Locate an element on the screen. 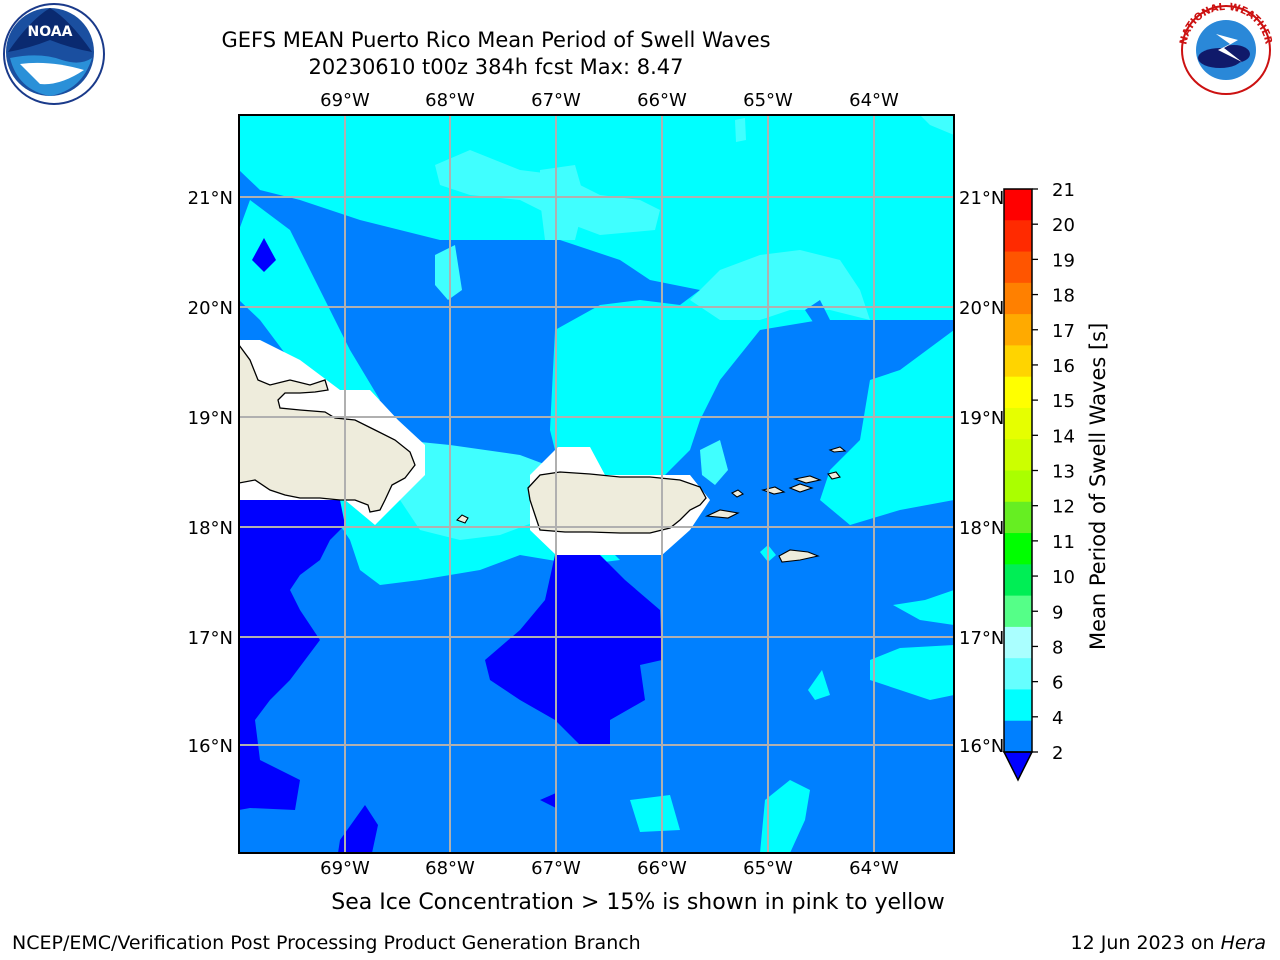  colorbar-tick-label: 20 is located at coordinates (1063, 225).